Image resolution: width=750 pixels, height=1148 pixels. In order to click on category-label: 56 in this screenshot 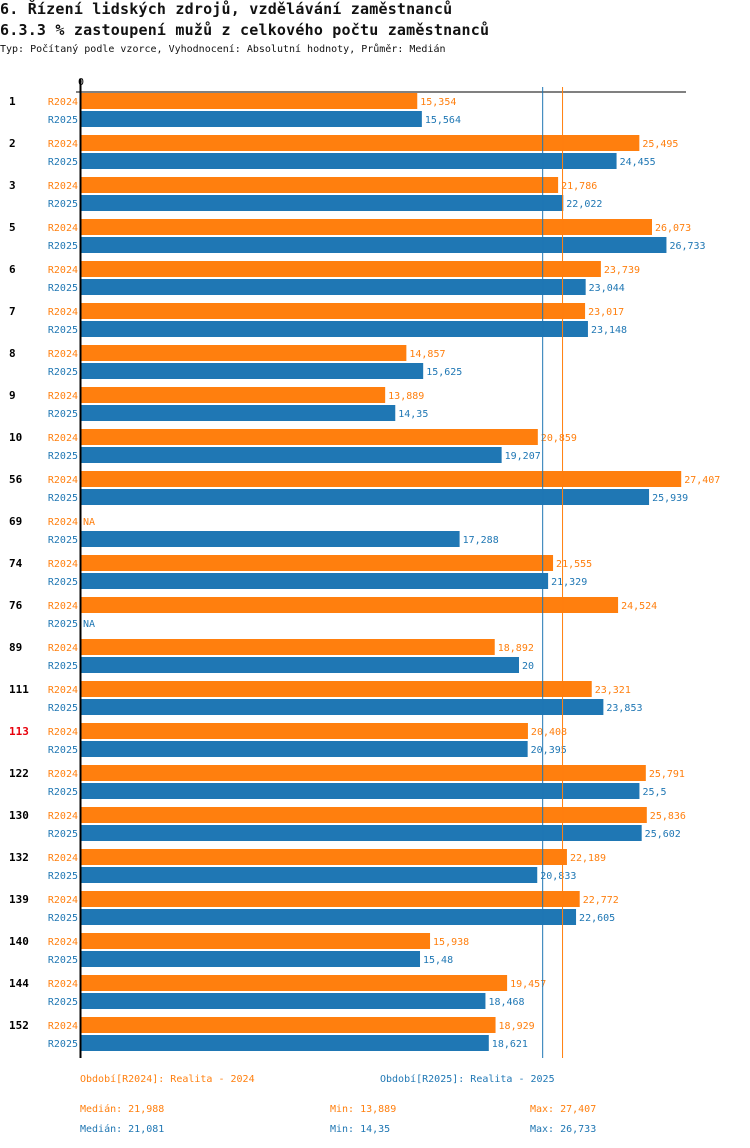, I will do `click(16, 479)`.